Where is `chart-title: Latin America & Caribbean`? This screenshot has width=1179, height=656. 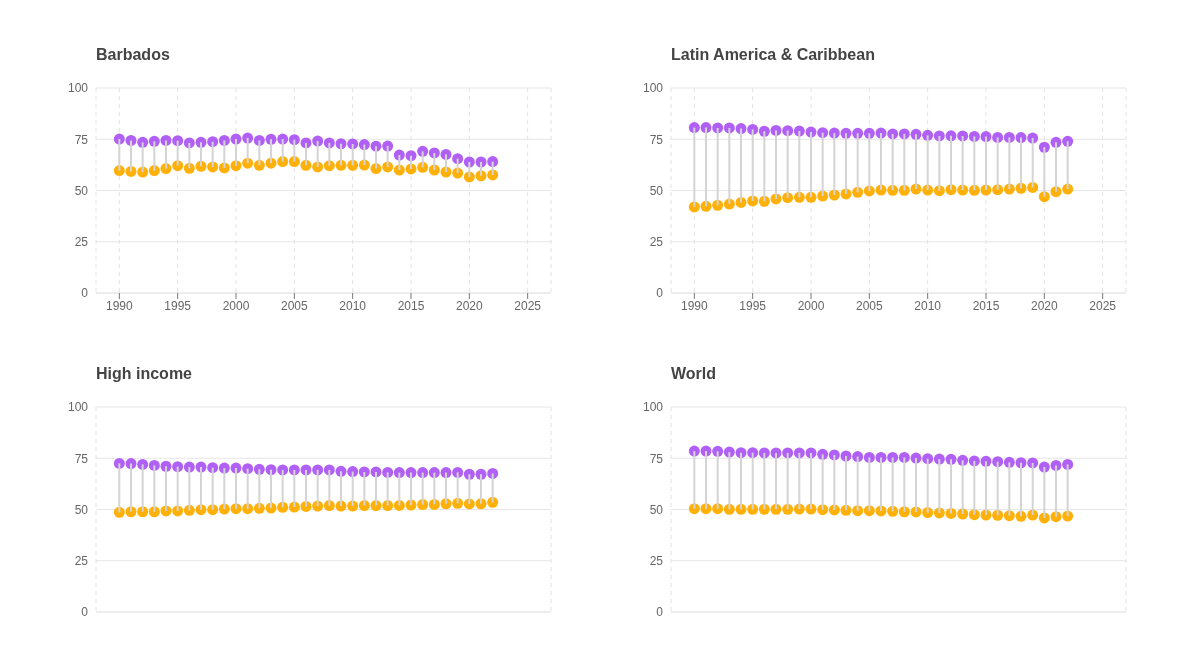
chart-title: Latin America & Caribbean is located at coordinates (773, 55).